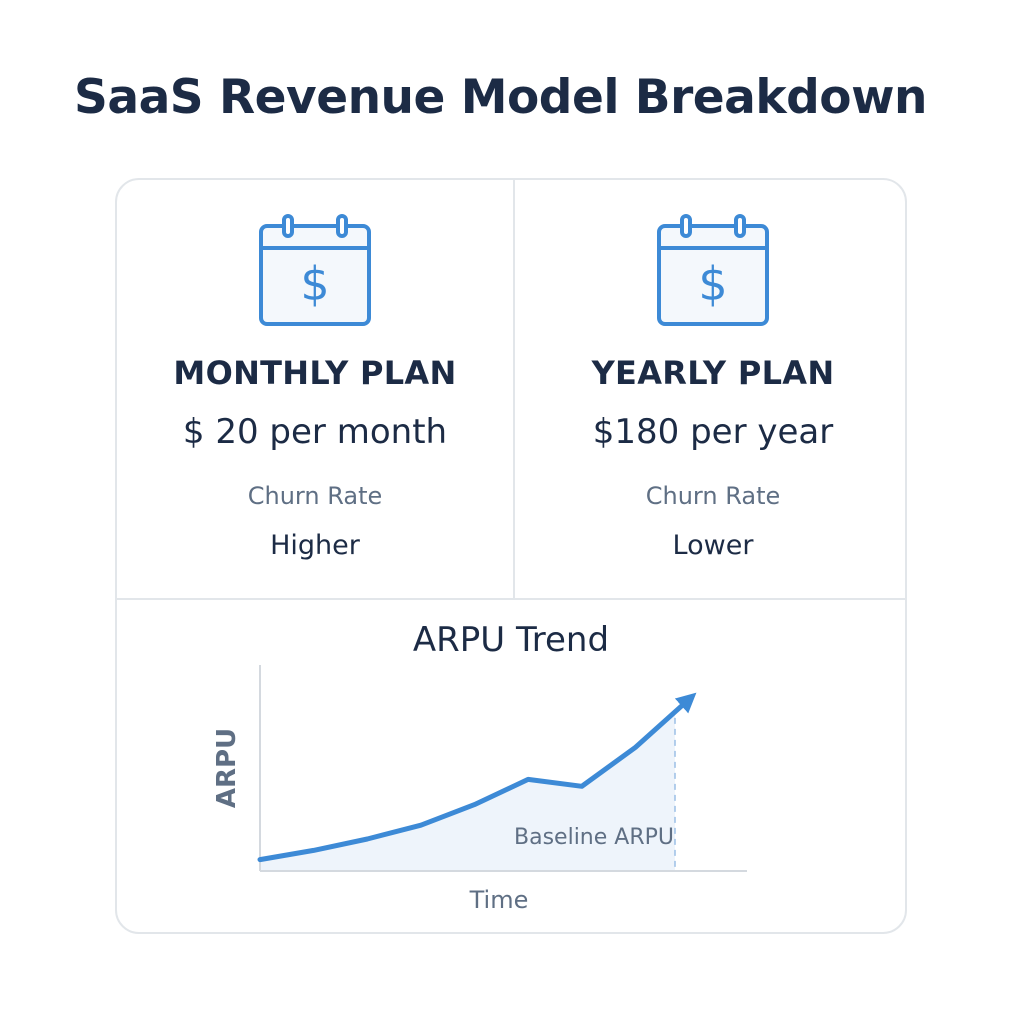  What do you see at coordinates (713, 545) in the screenshot?
I see `churn-rate-value: Lower` at bounding box center [713, 545].